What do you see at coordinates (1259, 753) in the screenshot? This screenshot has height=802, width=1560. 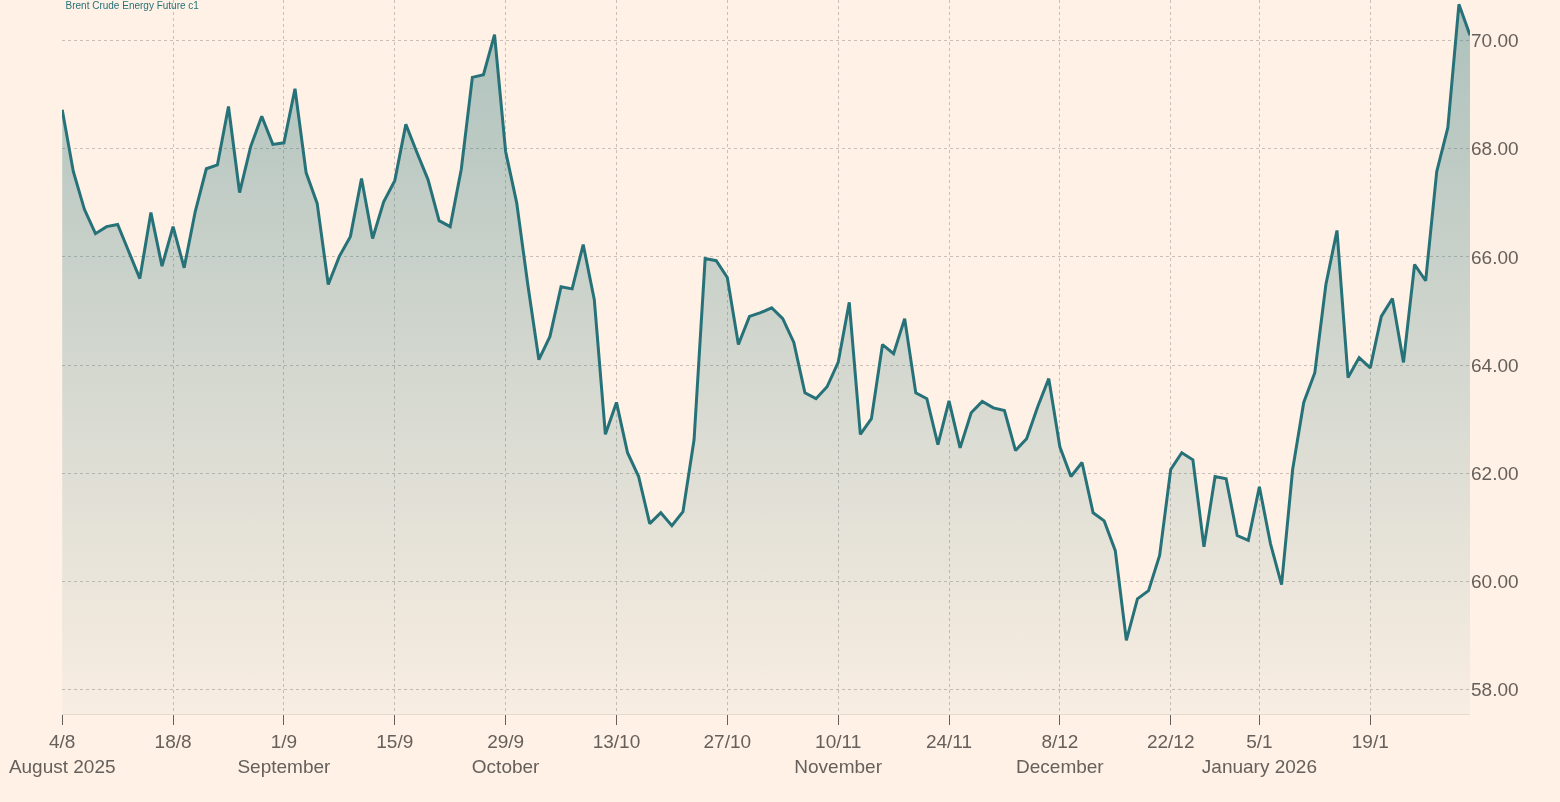 I see `x-tick-label: 5/1 January 2026` at bounding box center [1259, 753].